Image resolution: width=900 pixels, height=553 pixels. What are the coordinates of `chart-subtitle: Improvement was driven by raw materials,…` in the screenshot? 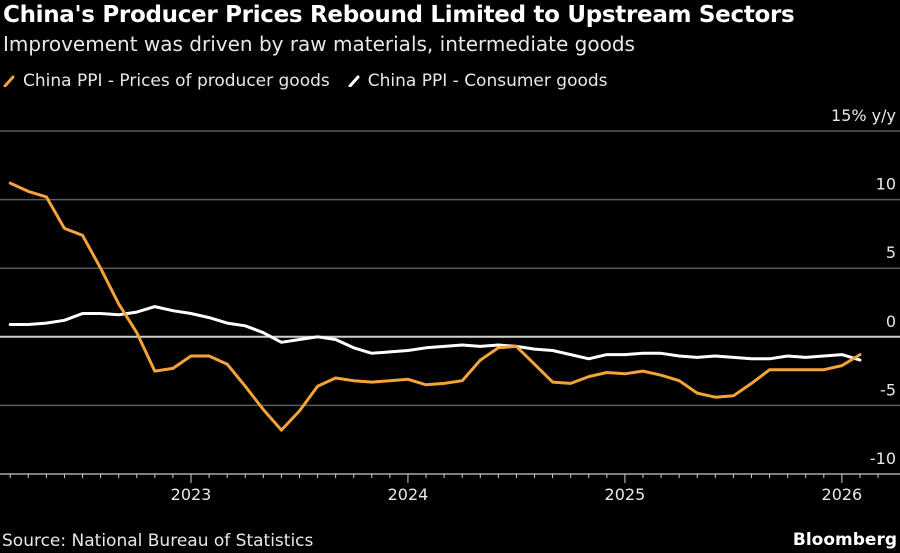 It's located at (319, 44).